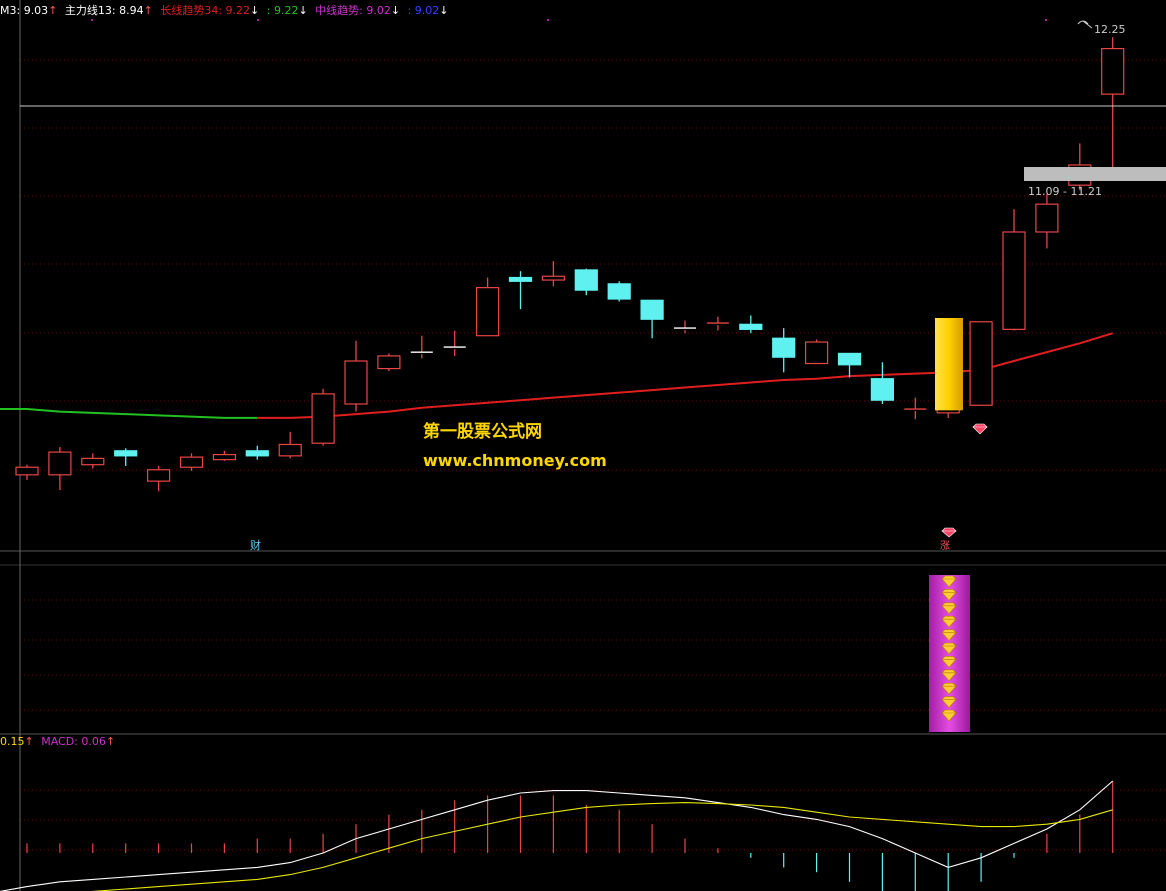 The image size is (1166, 891). I want to click on finance-marker: 财, so click(255, 545).